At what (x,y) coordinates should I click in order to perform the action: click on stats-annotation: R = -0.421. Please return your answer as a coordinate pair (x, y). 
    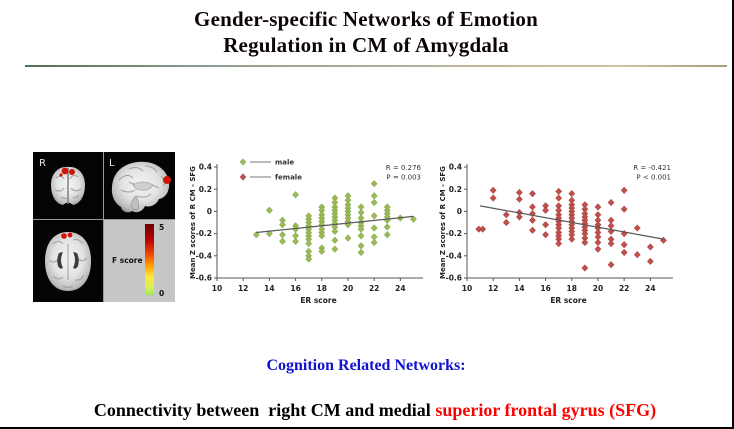
    Looking at the image, I should click on (652, 168).